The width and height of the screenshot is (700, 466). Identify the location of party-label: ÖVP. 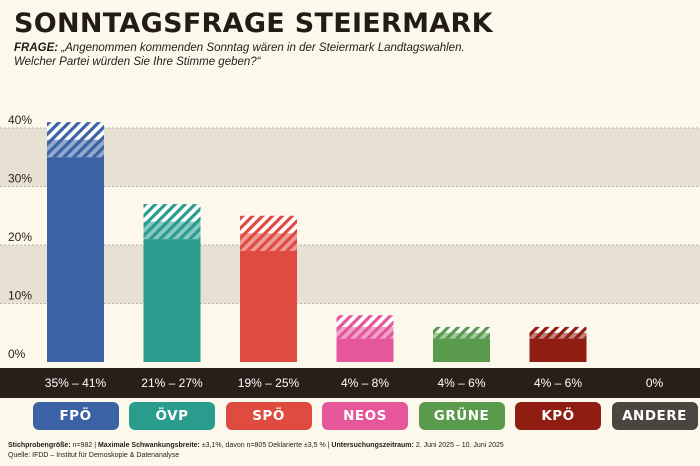
(172, 416).